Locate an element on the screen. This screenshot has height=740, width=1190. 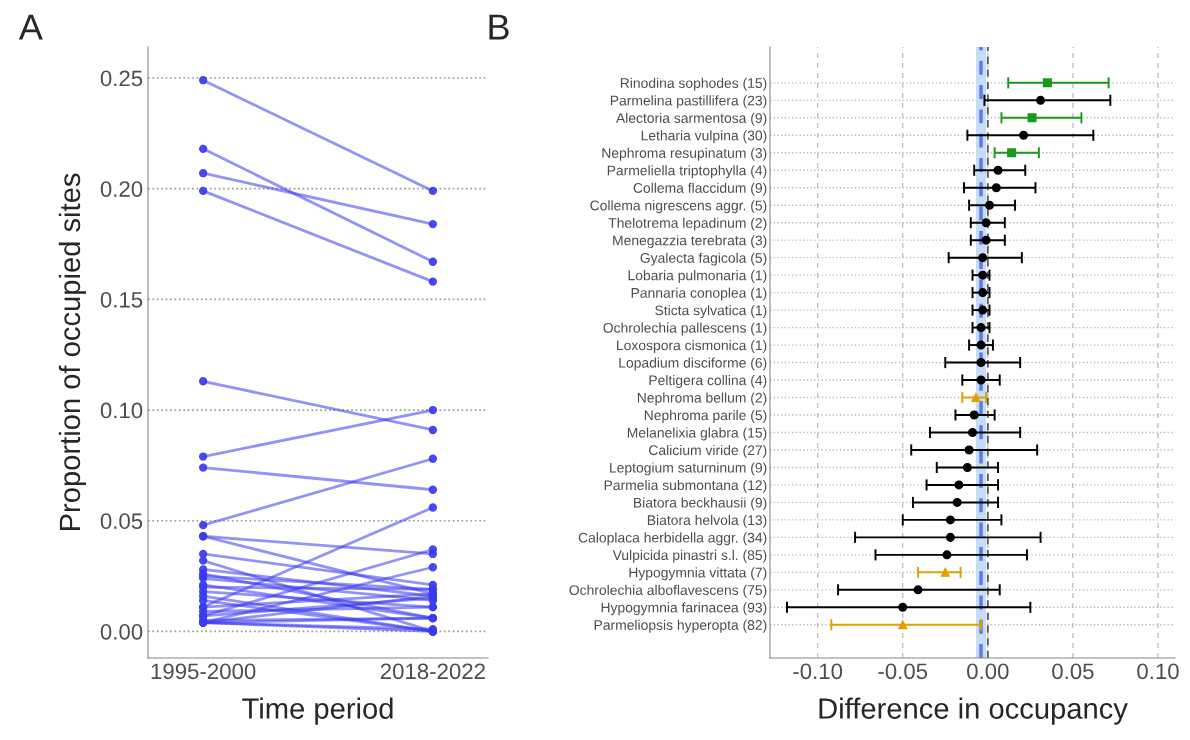
y-tick-label: Letharia vulpina (30) is located at coordinates (704, 137).